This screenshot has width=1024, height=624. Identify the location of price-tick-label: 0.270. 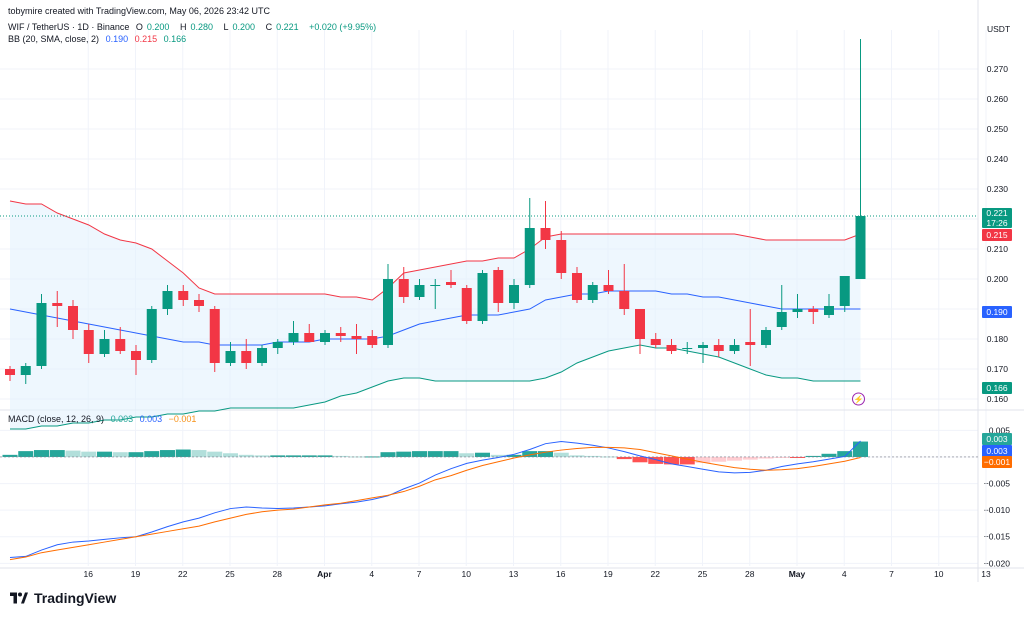
(998, 69).